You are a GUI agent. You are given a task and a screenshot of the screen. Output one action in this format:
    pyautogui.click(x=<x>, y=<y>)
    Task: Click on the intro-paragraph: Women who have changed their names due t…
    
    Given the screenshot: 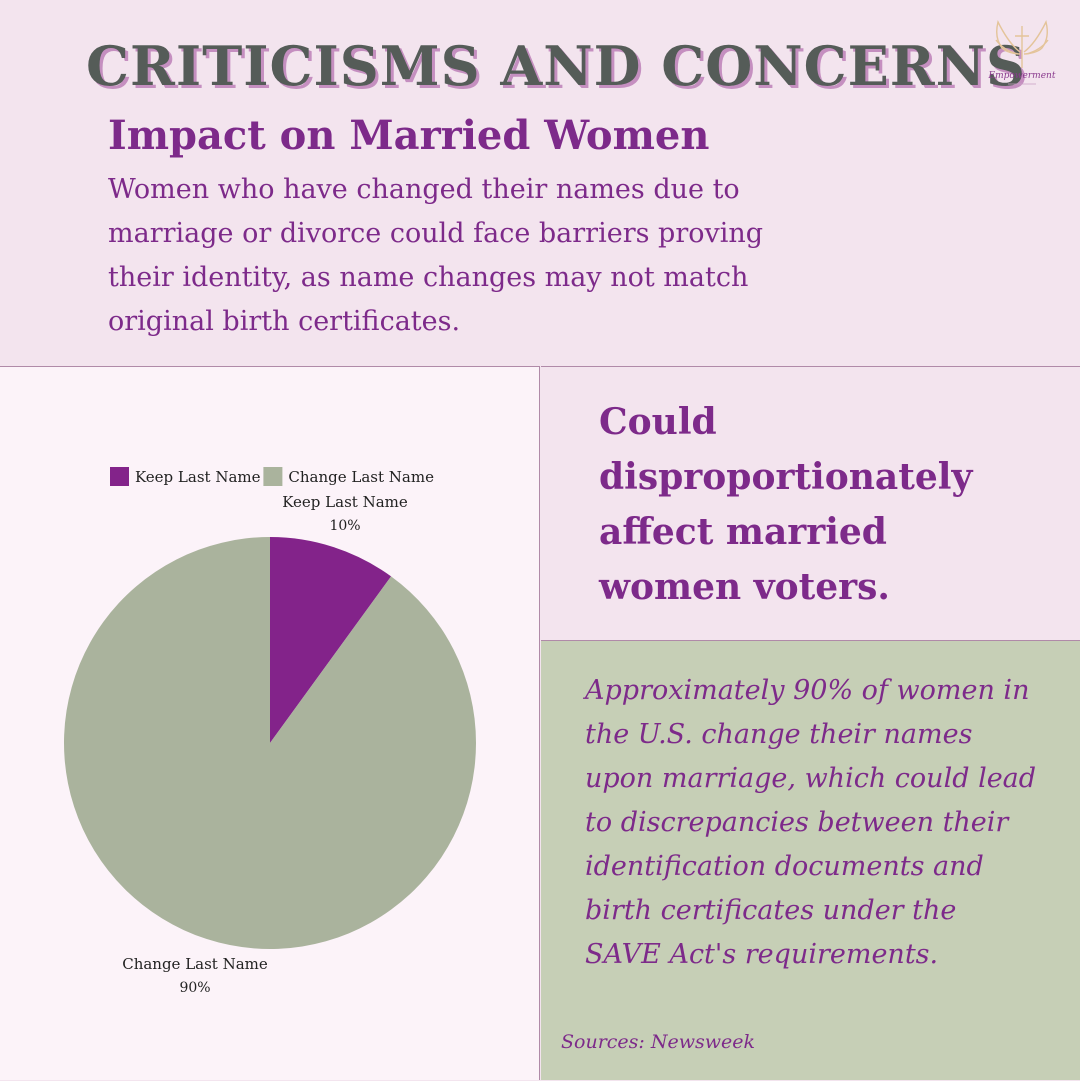 What is the action you would take?
    pyautogui.click(x=436, y=255)
    